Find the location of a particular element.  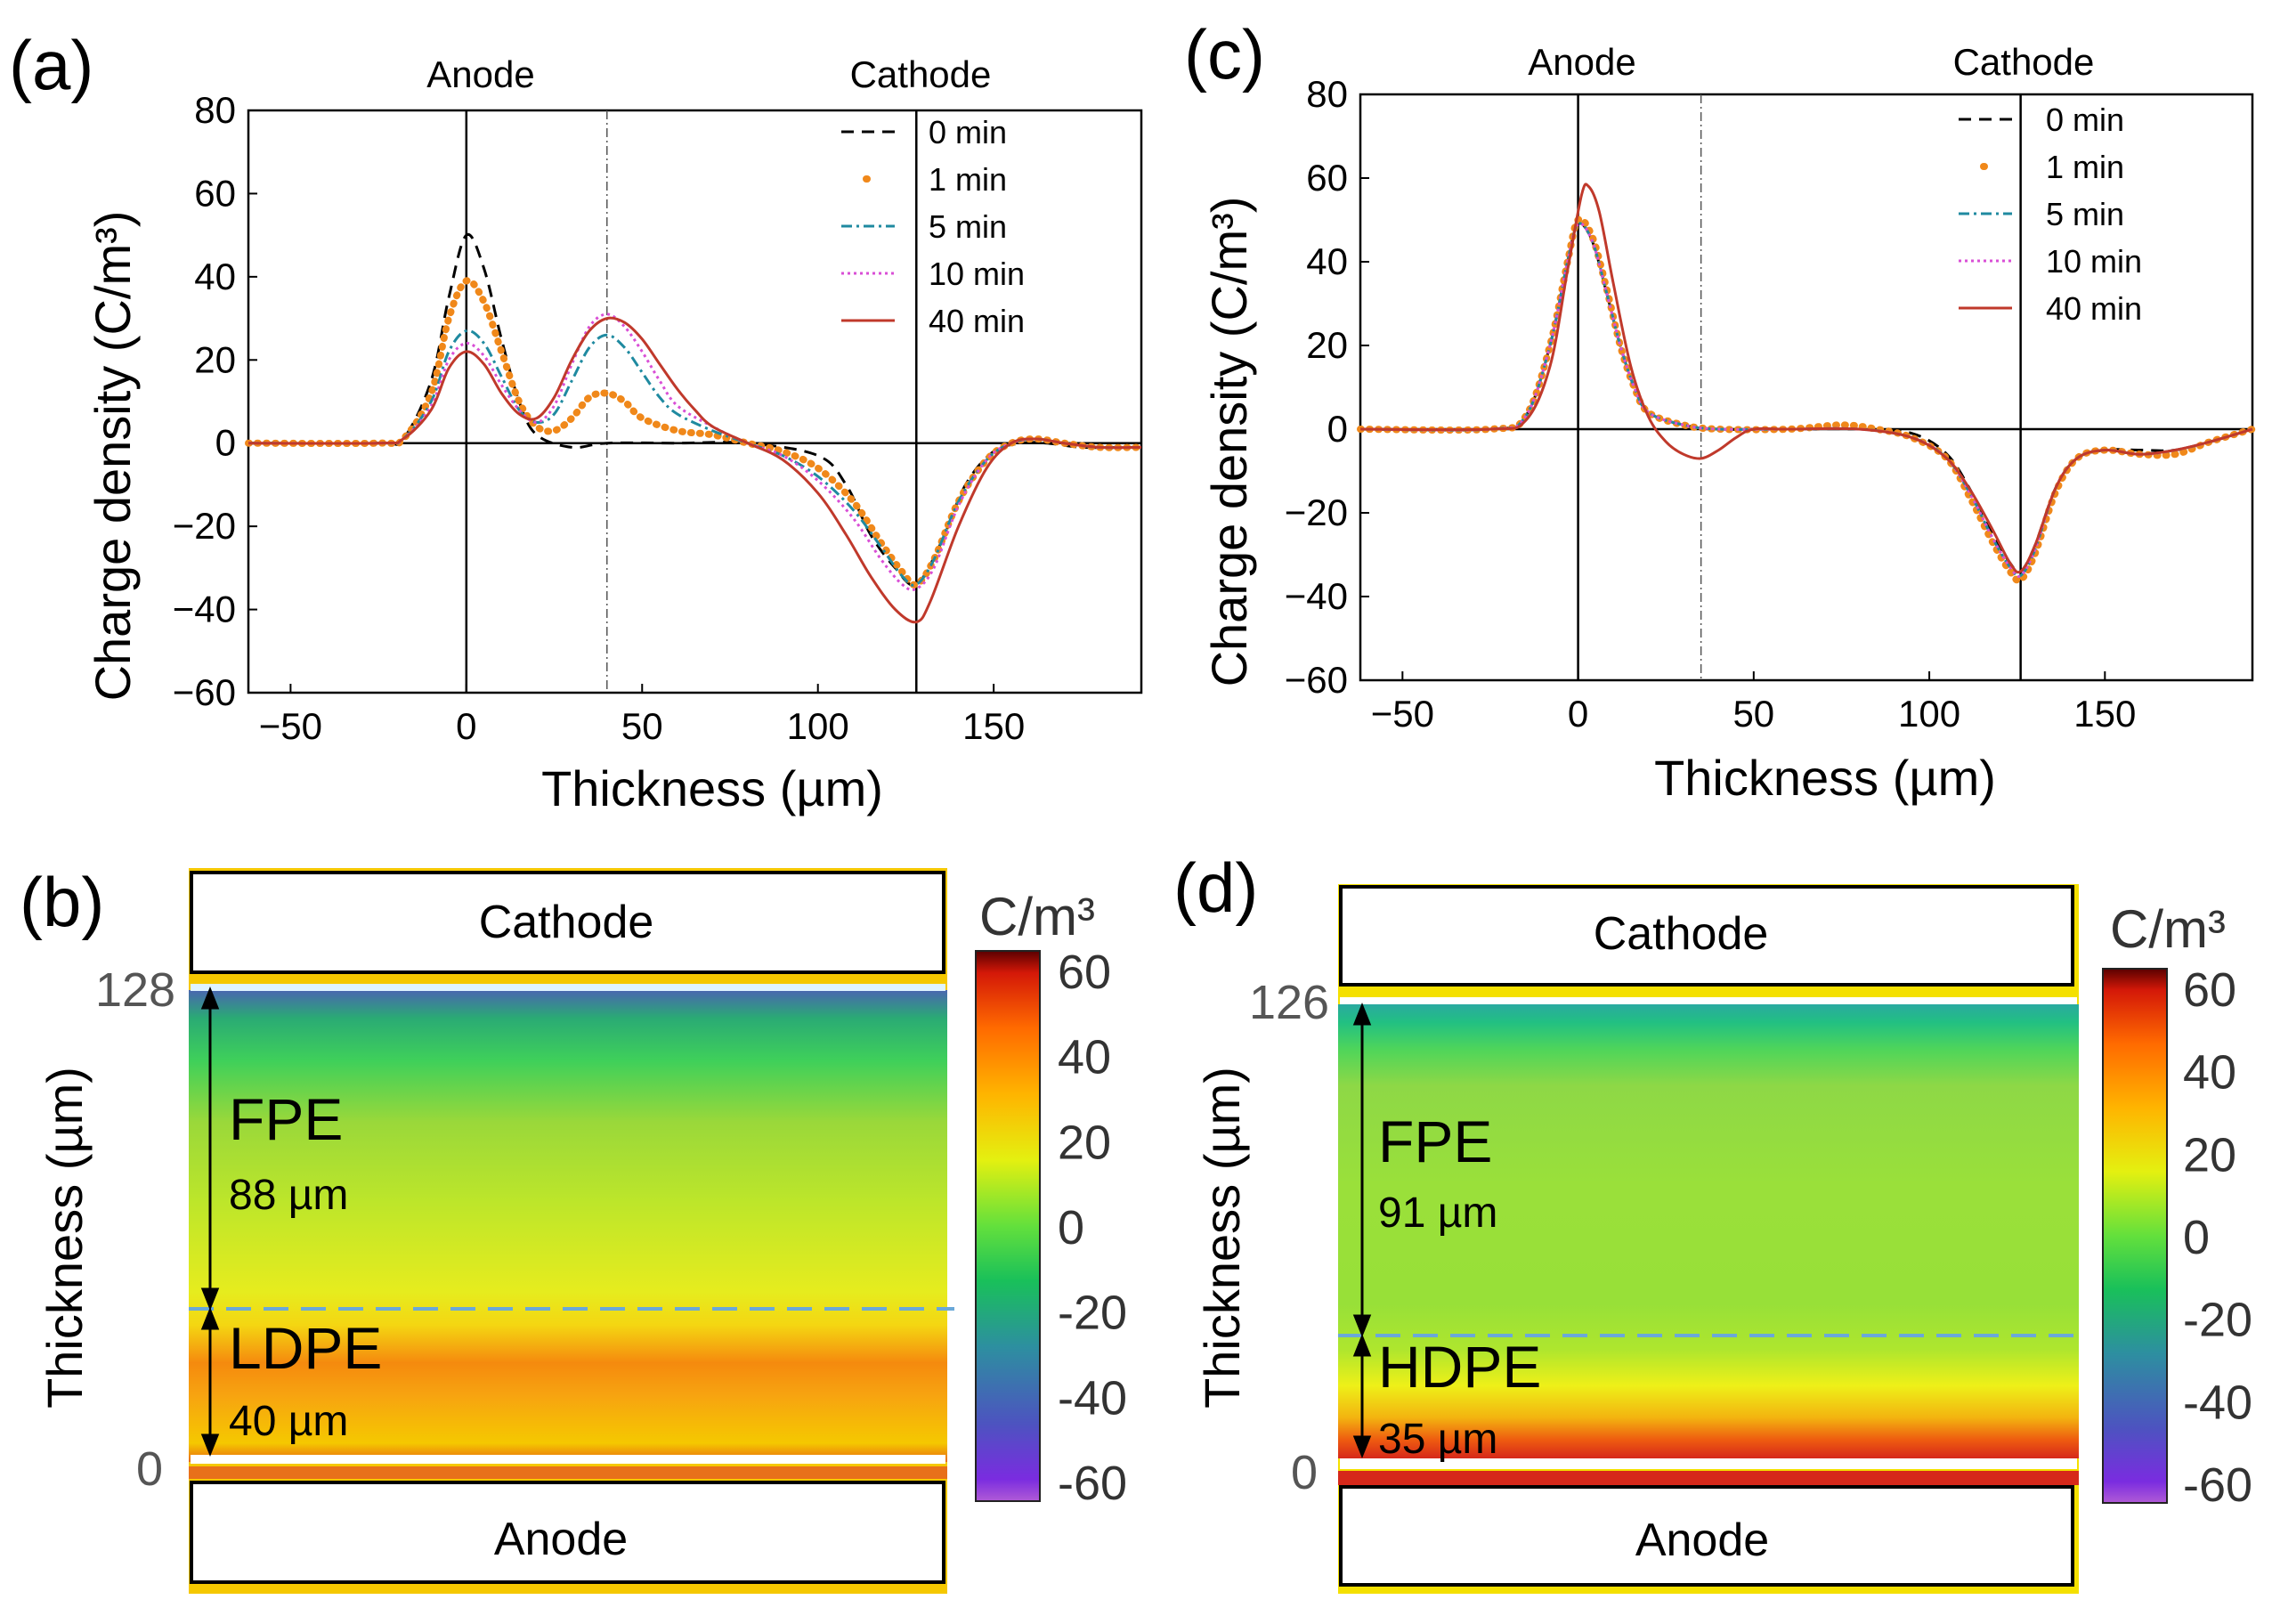

colorbar-unit-d: C/m³ is located at coordinates (2168, 929).